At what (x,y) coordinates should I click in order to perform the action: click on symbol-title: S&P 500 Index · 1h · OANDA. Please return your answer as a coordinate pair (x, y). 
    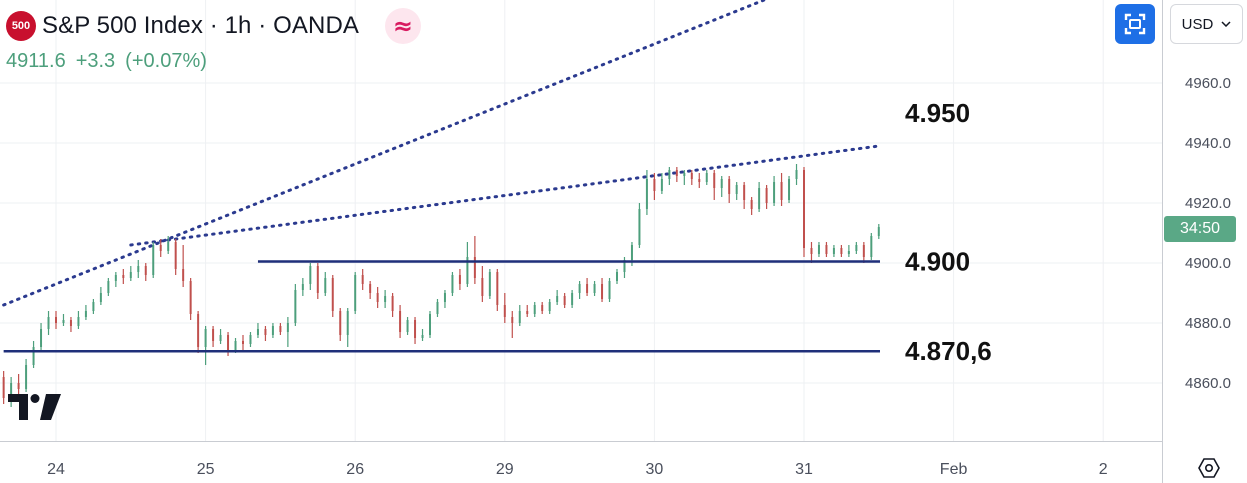
    Looking at the image, I should click on (200, 25).